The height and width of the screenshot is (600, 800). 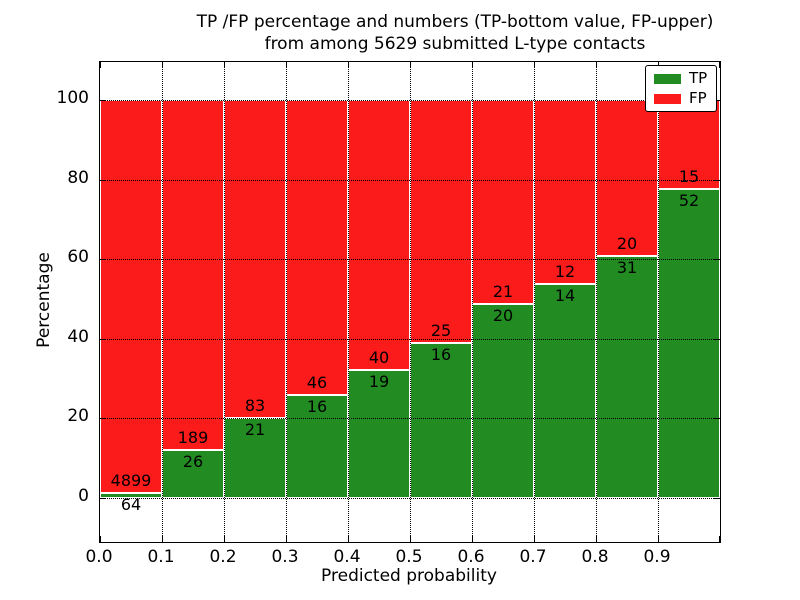 What do you see at coordinates (409, 557) in the screenshot?
I see `x-tick-label: 0.5` at bounding box center [409, 557].